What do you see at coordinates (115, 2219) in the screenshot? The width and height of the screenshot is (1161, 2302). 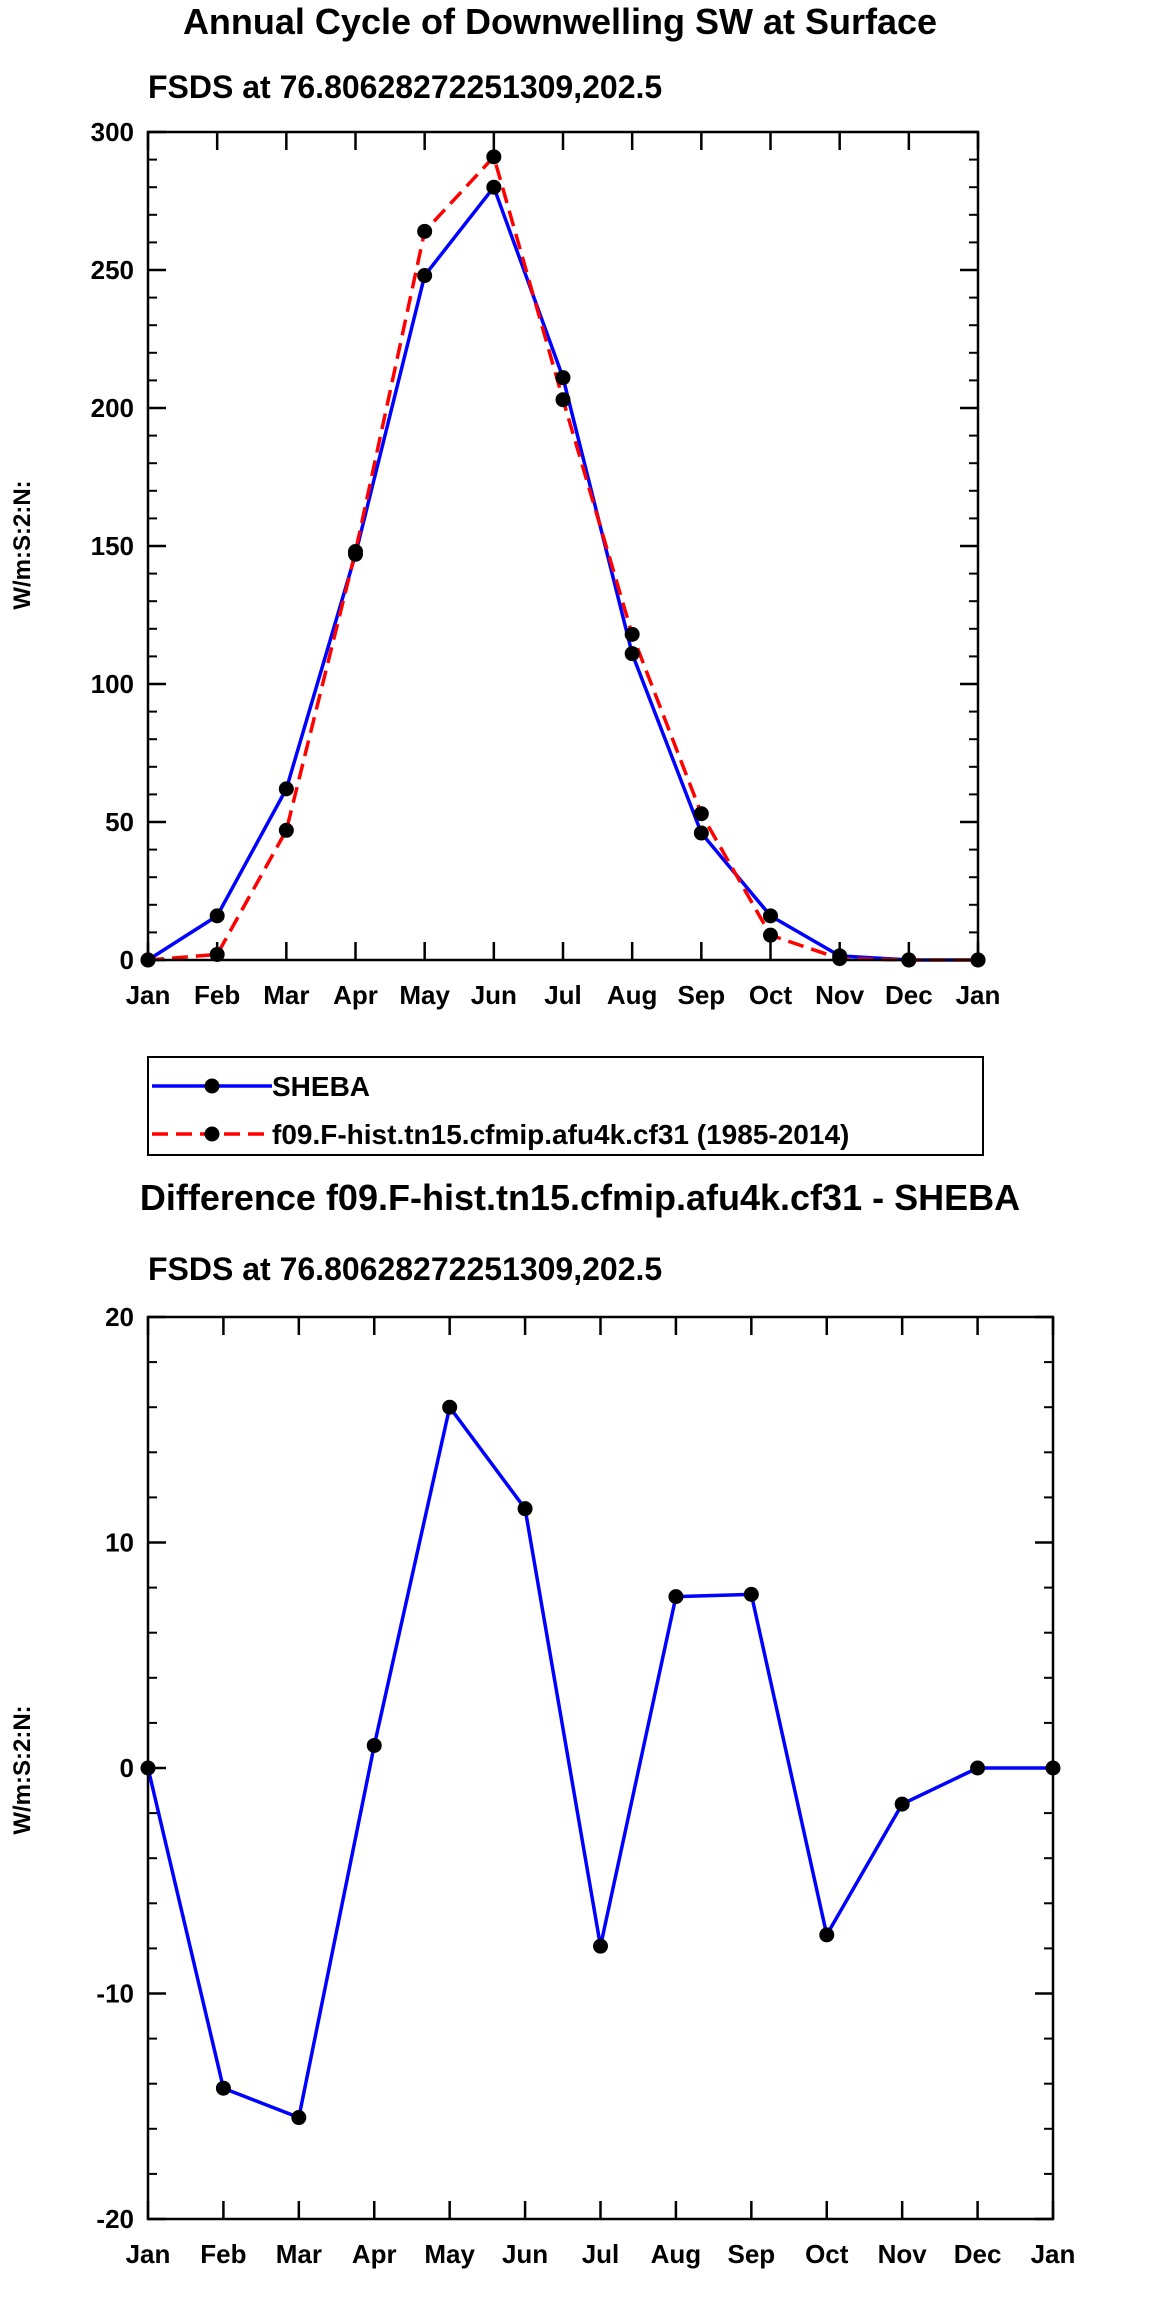 I see `y-tick-label: -20` at bounding box center [115, 2219].